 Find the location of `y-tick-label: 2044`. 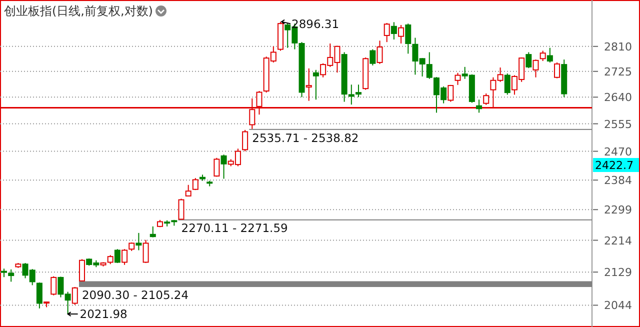

y-tick-label: 2044 is located at coordinates (618, 305).